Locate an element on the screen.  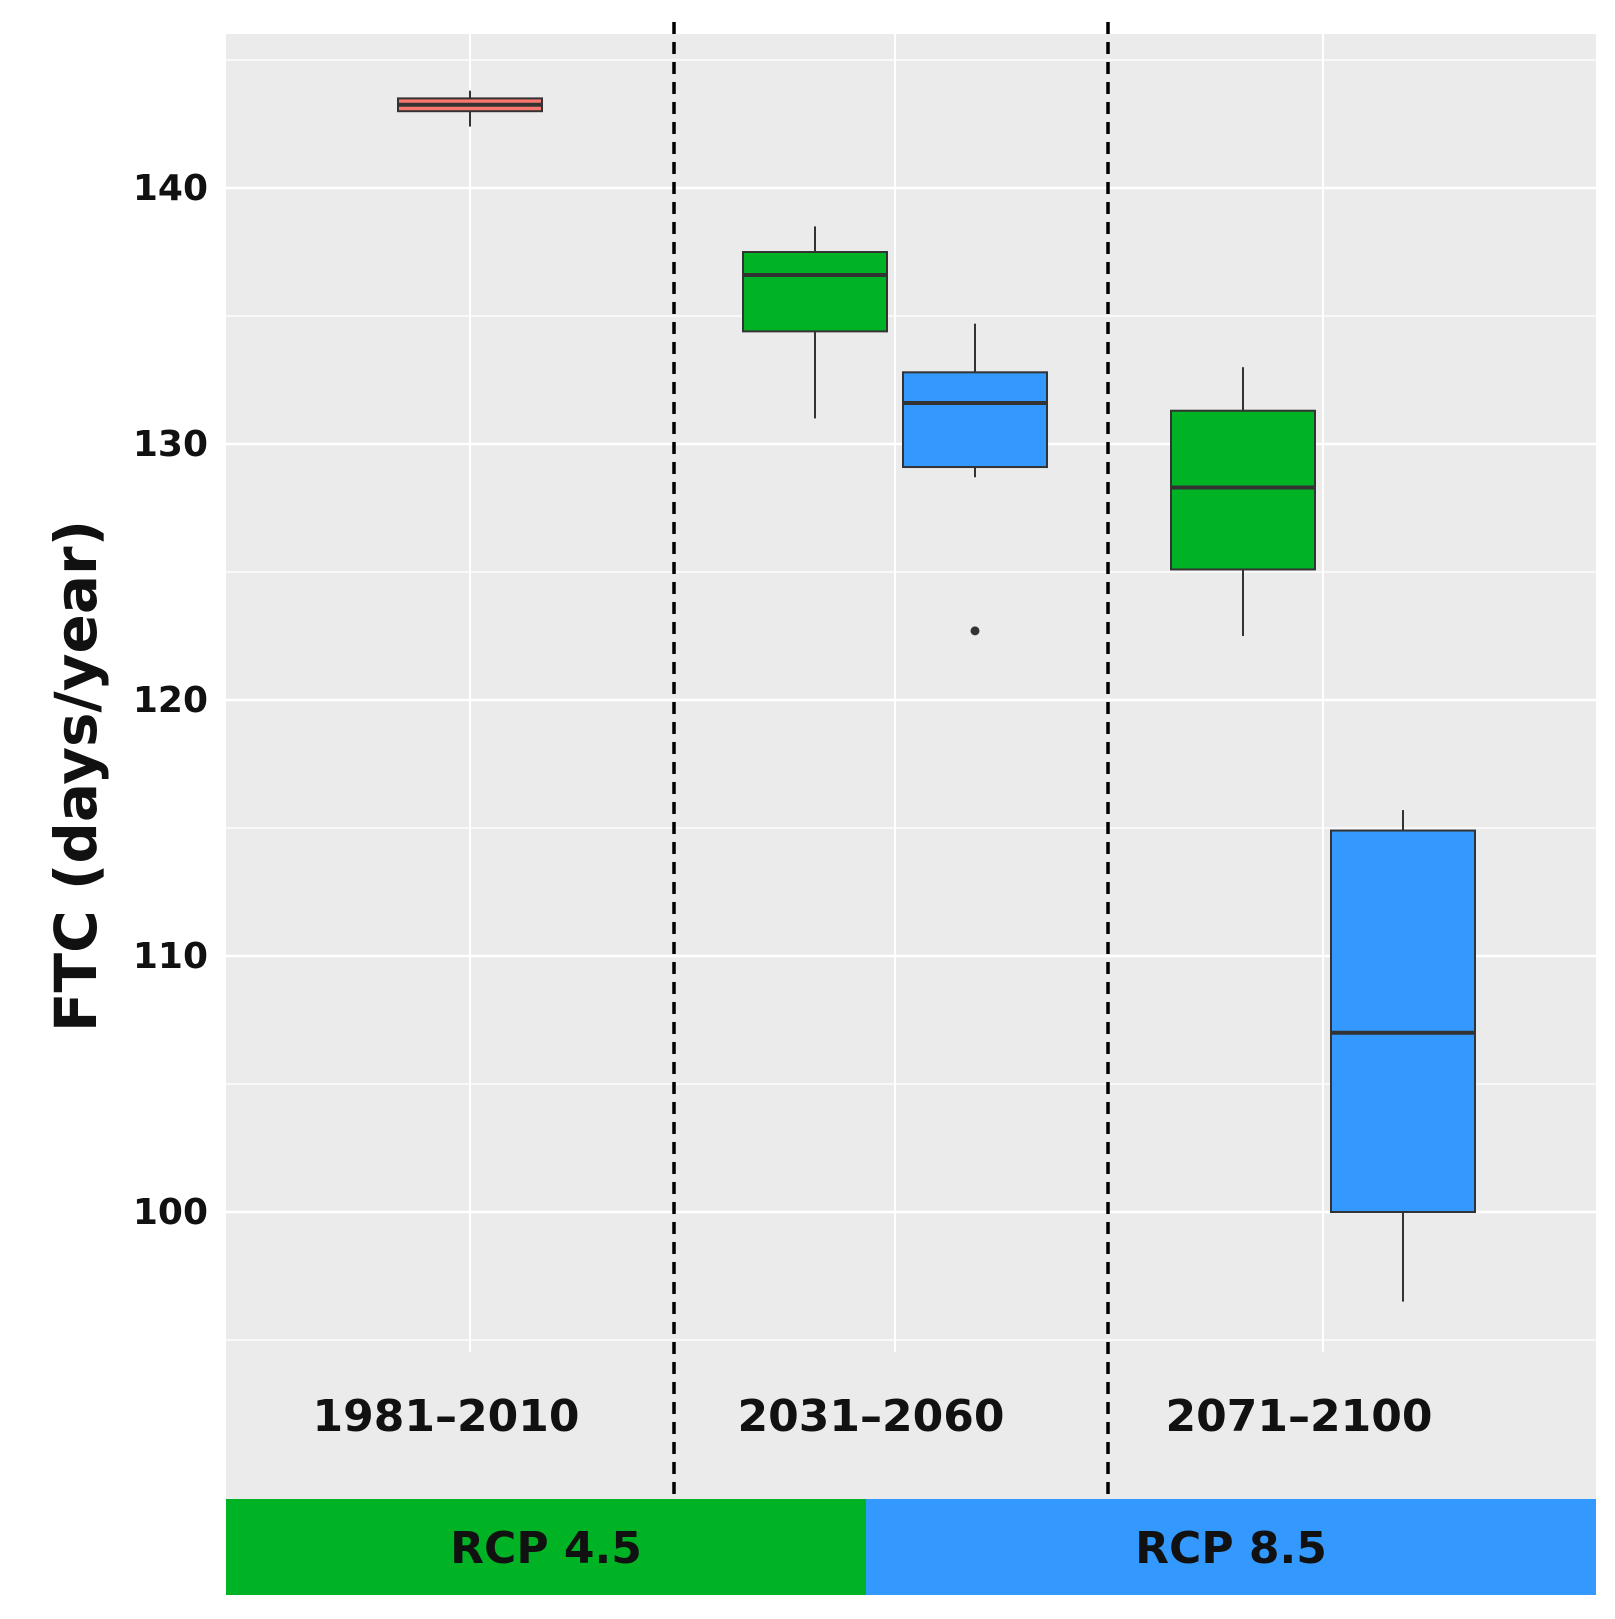
scenario-bands: RCP 4.5 RCP 8.5 is located at coordinates (911, 1547).